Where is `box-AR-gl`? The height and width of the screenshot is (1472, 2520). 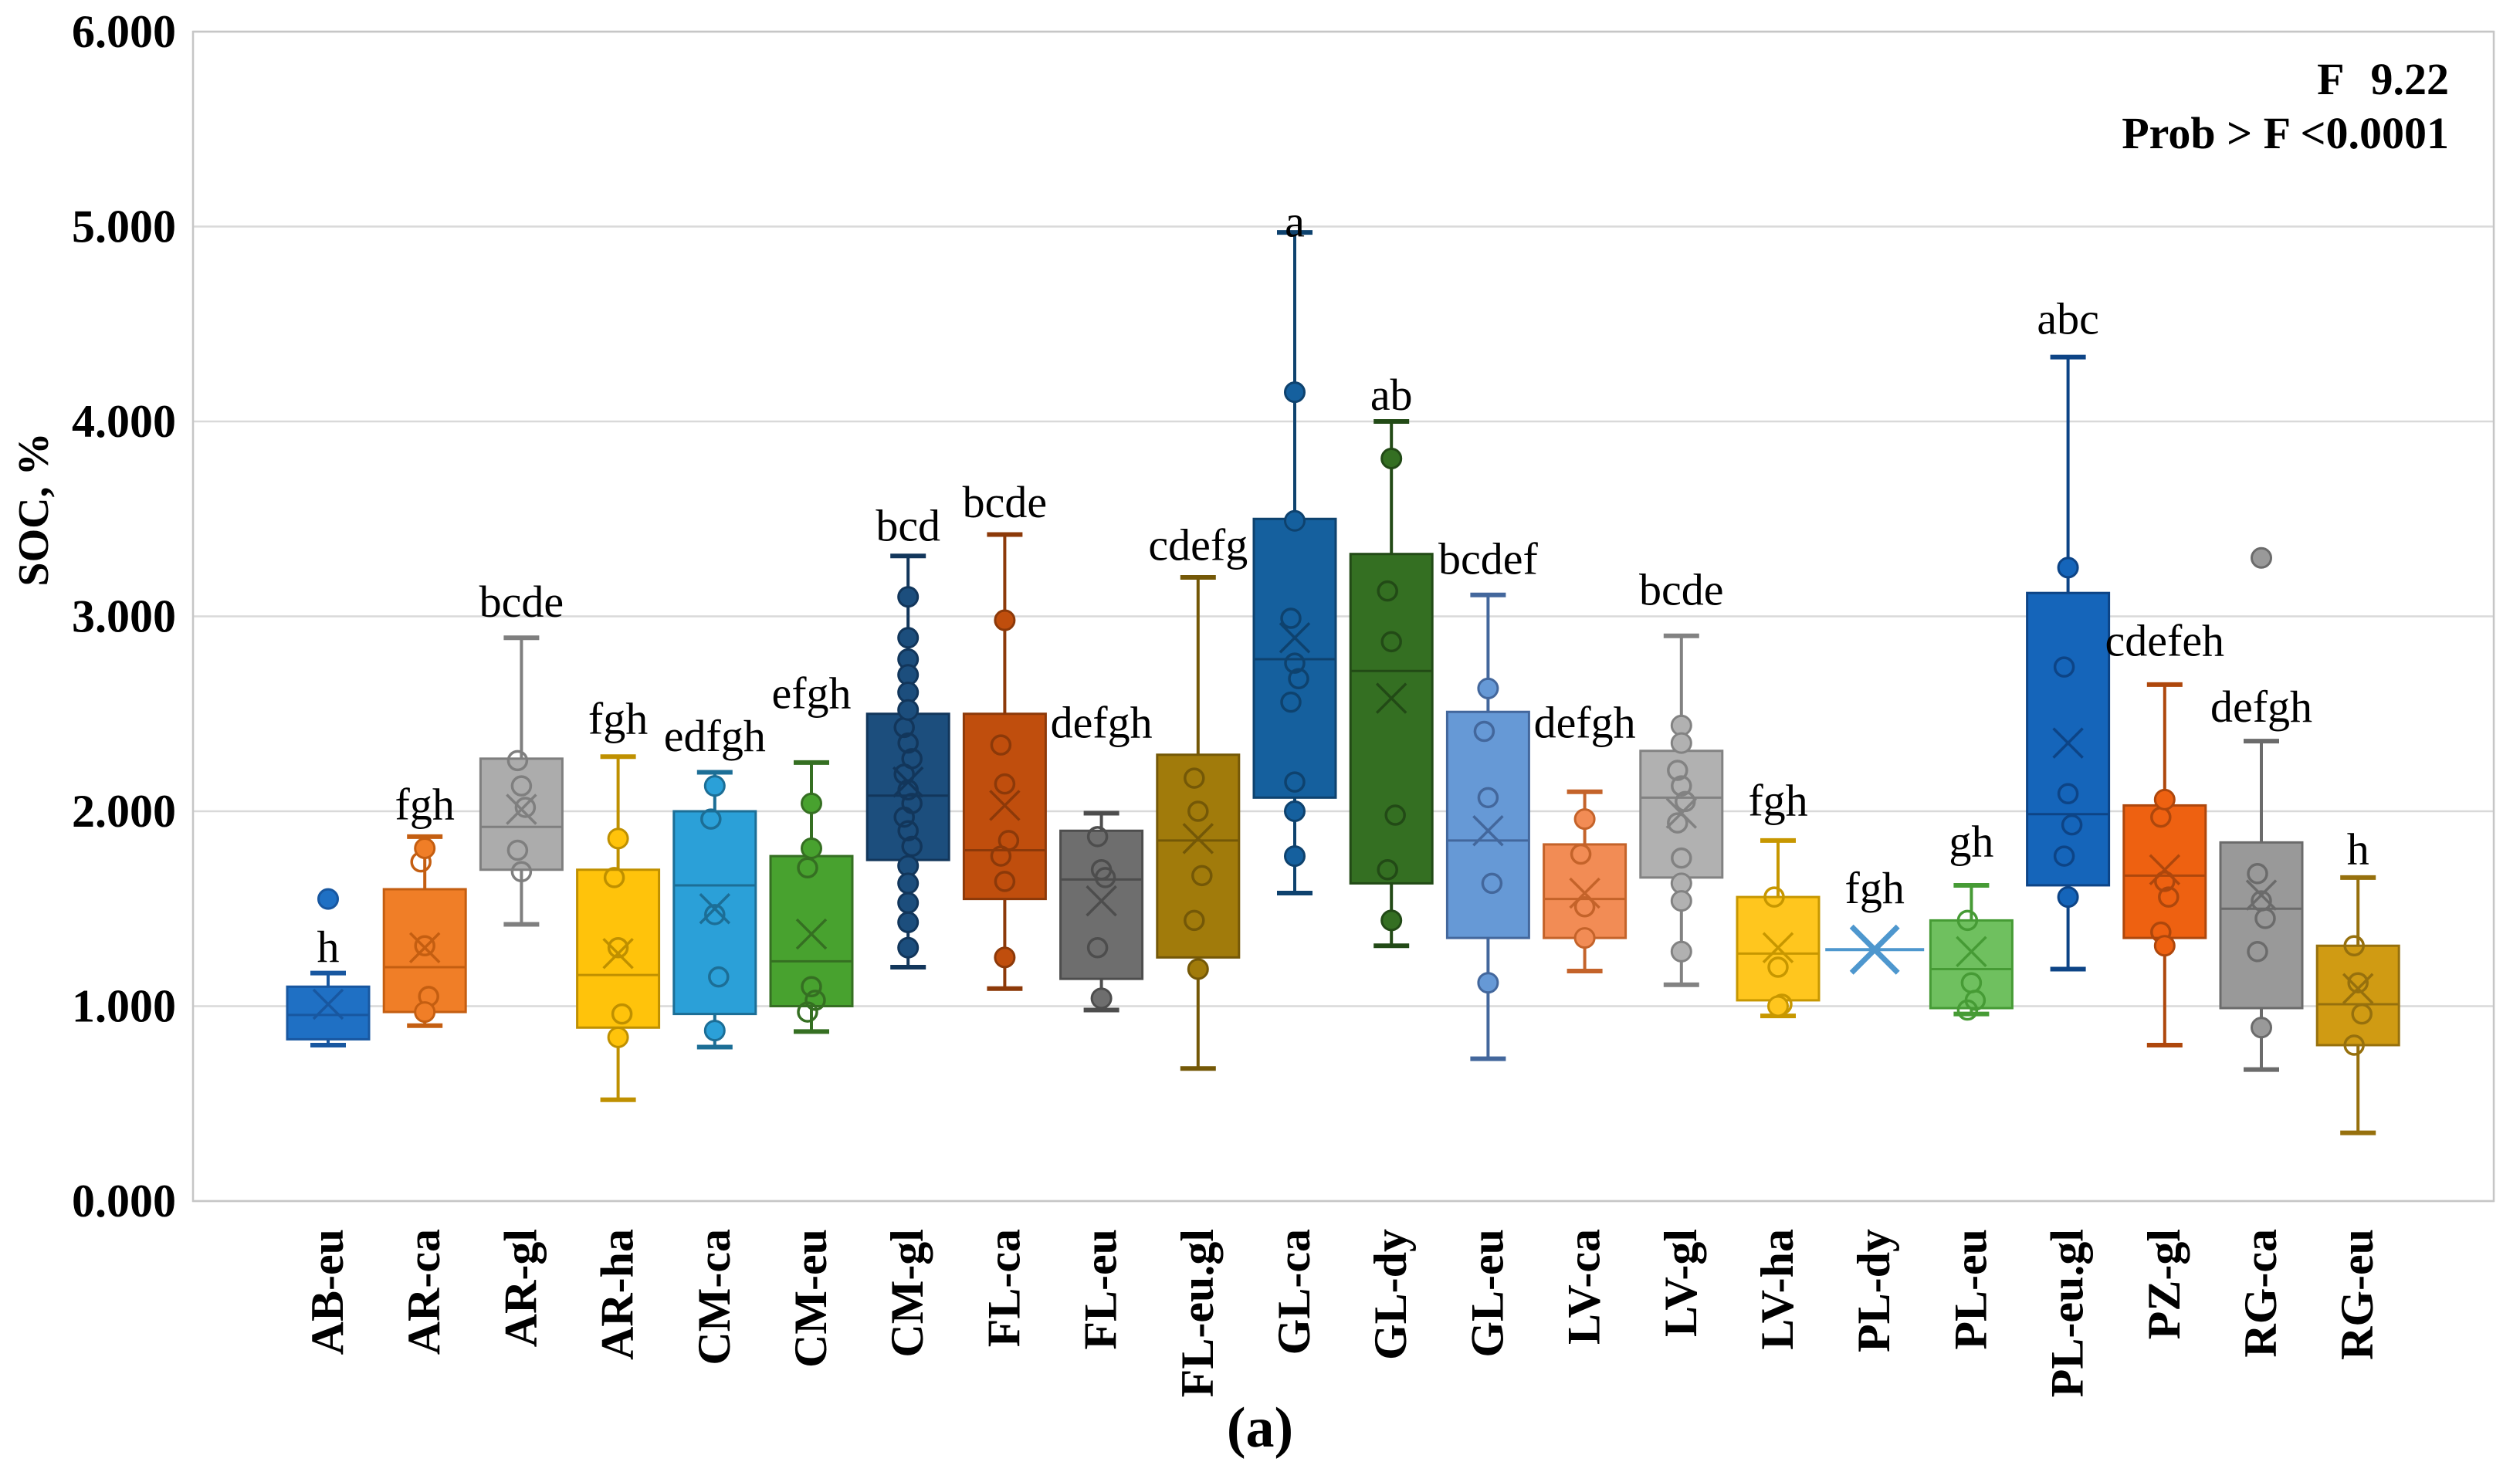
box-AR-gl is located at coordinates (521, 814).